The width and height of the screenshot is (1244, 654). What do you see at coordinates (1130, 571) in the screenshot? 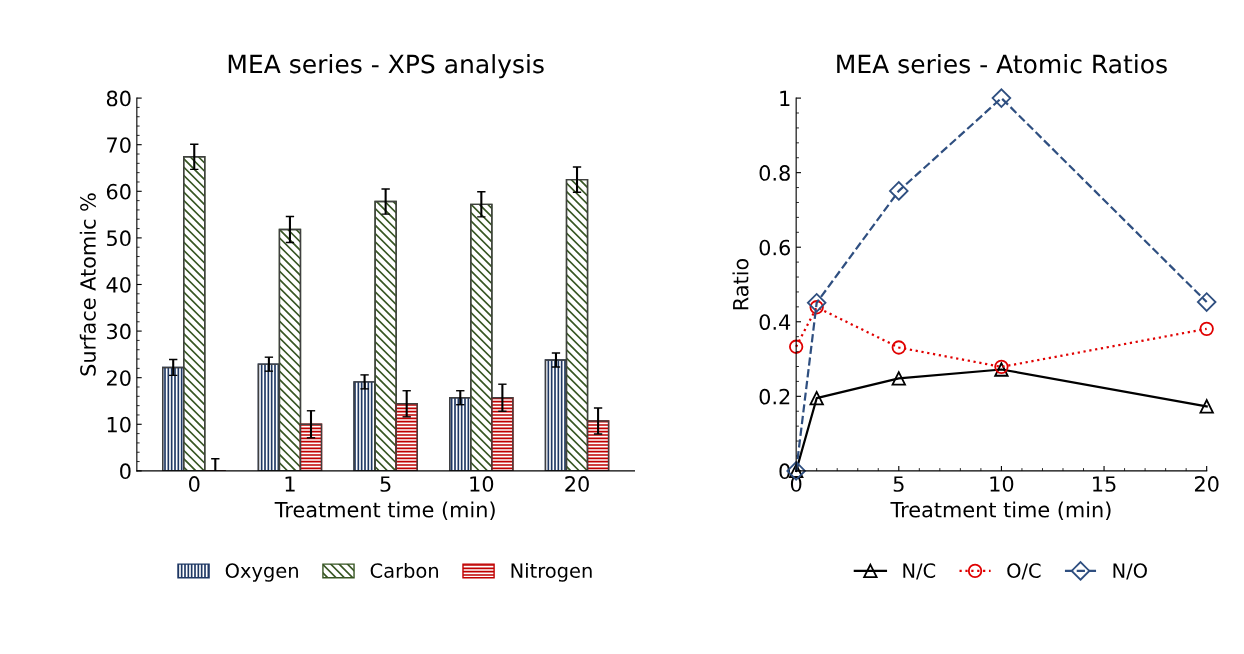
I see `legend-label: N/O` at bounding box center [1130, 571].